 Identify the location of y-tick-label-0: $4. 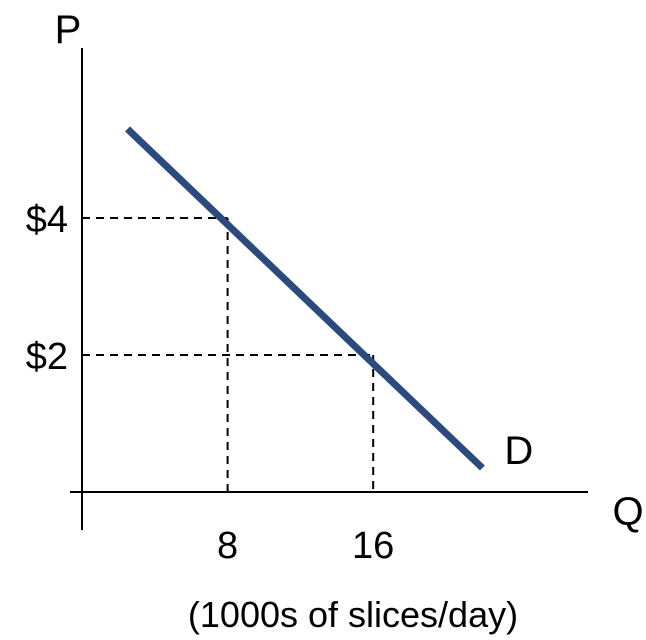
(47, 220).